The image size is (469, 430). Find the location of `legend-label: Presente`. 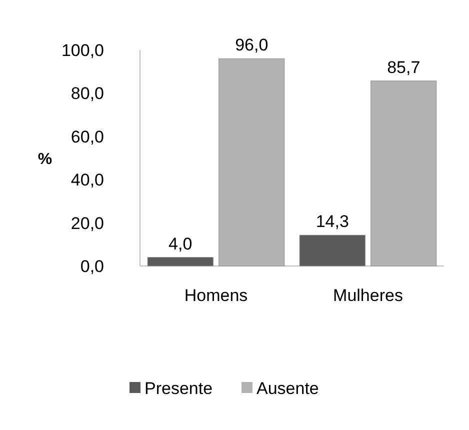

legend-label: Presente is located at coordinates (178, 388).